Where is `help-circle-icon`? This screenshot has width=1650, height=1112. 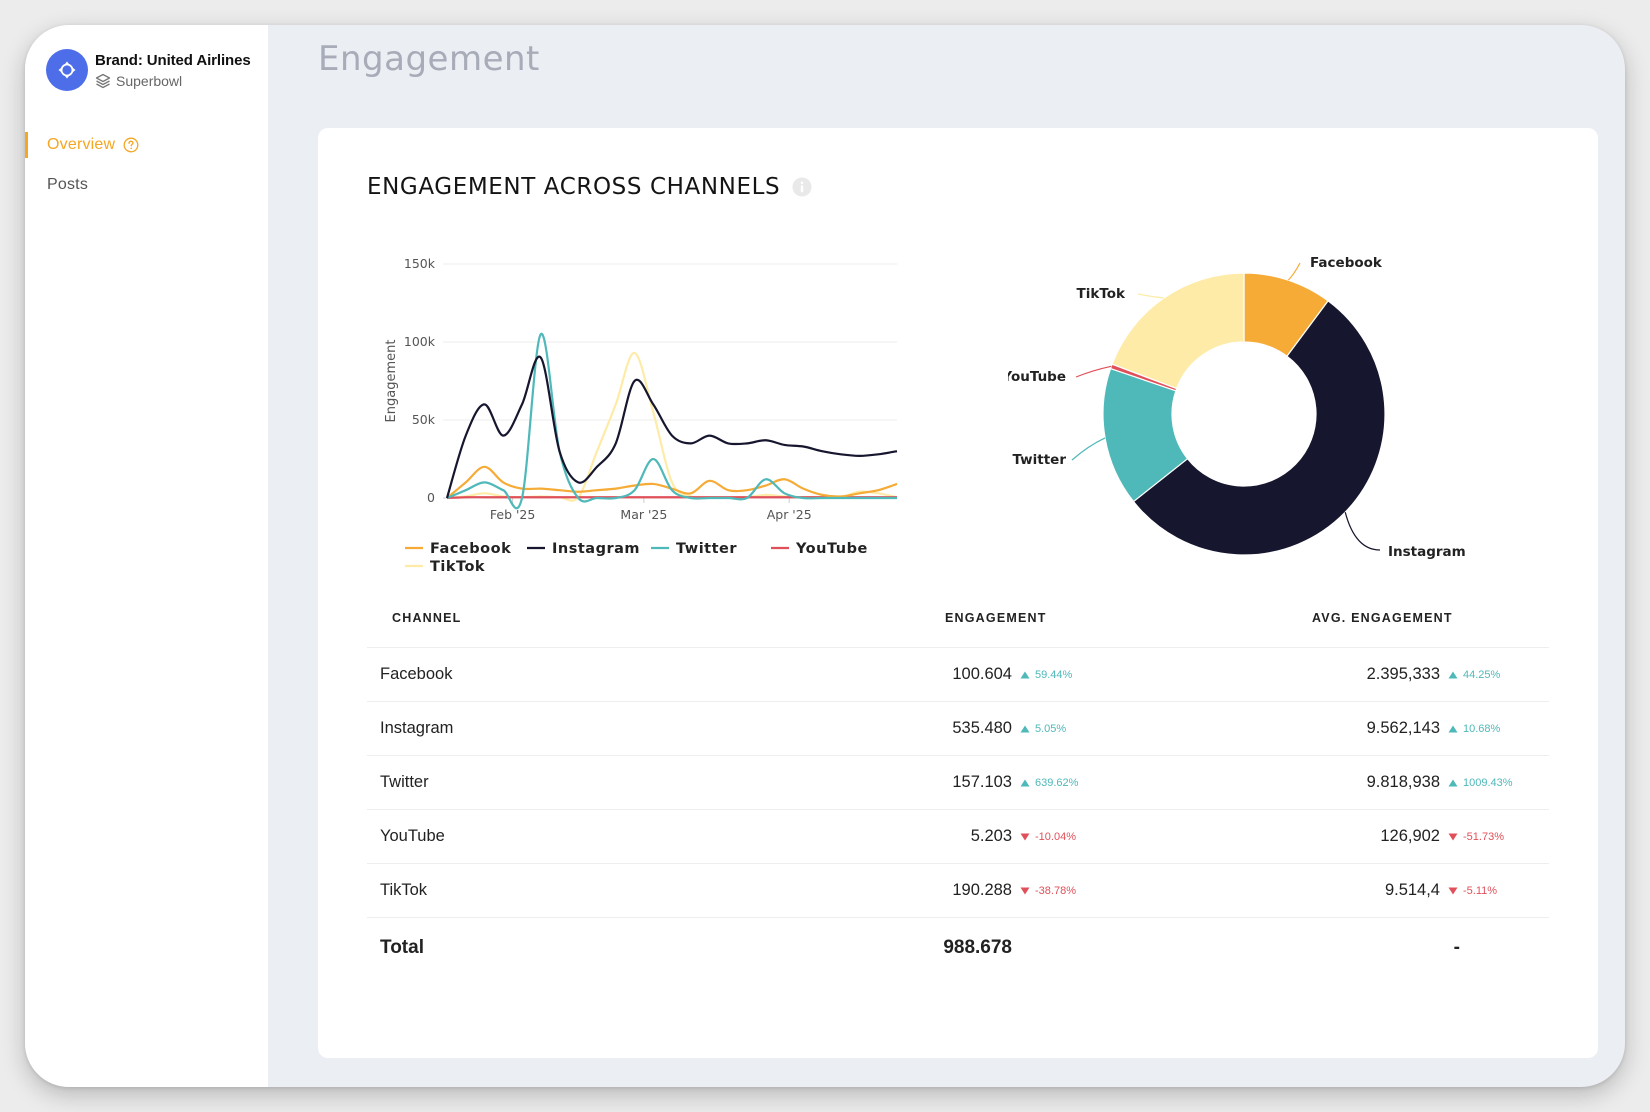
help-circle-icon is located at coordinates (131, 145).